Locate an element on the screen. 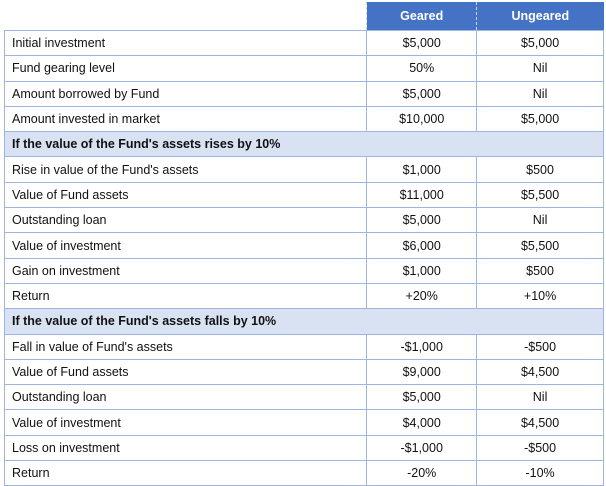 The image size is (606, 486). label-cell: Fund gearing level is located at coordinates (185, 68).